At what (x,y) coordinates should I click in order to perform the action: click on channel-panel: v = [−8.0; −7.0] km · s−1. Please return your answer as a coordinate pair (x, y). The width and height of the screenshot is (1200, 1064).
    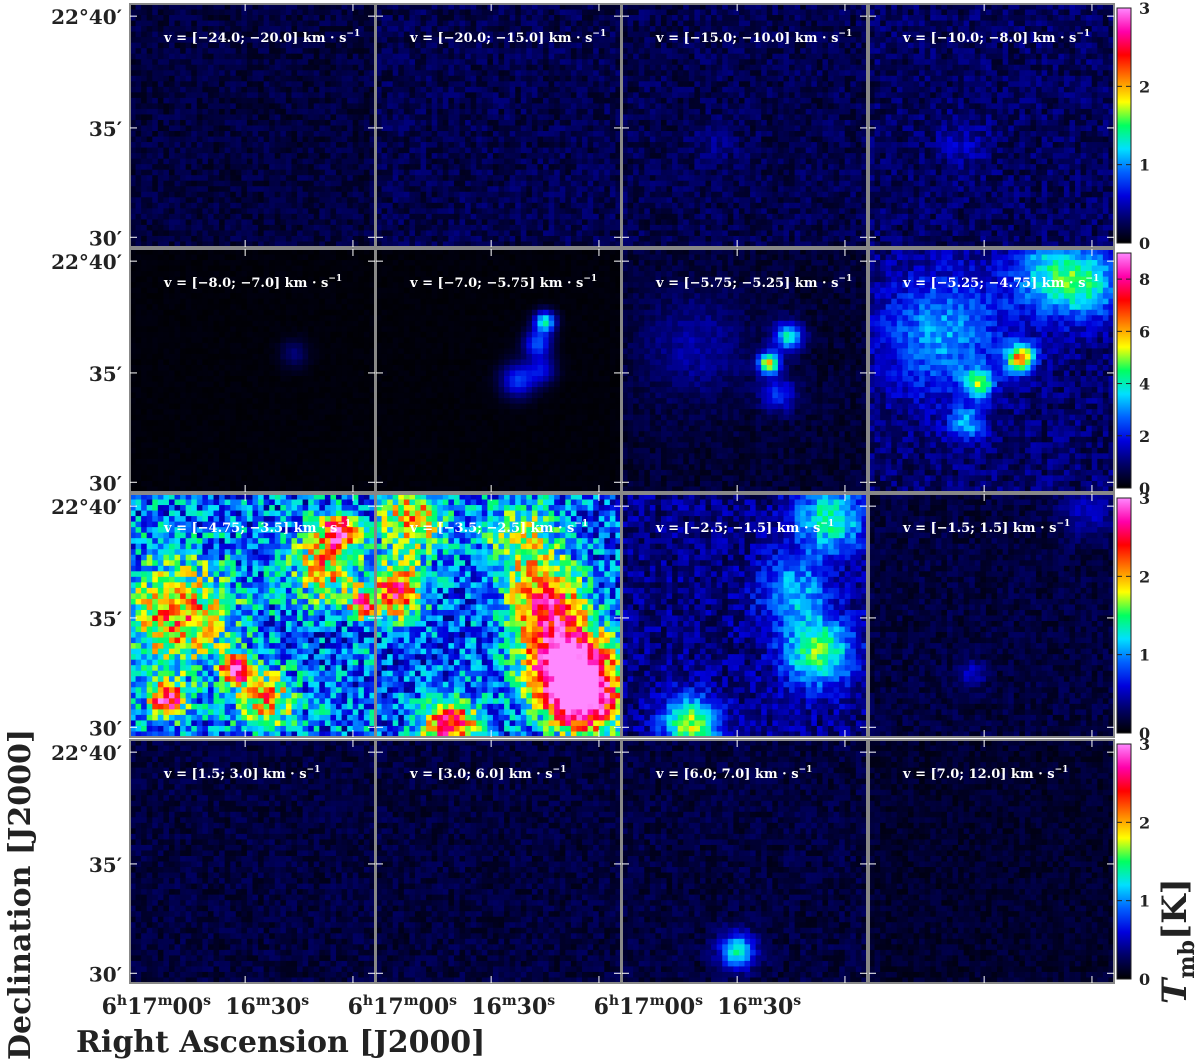
    Looking at the image, I should click on (253, 371).